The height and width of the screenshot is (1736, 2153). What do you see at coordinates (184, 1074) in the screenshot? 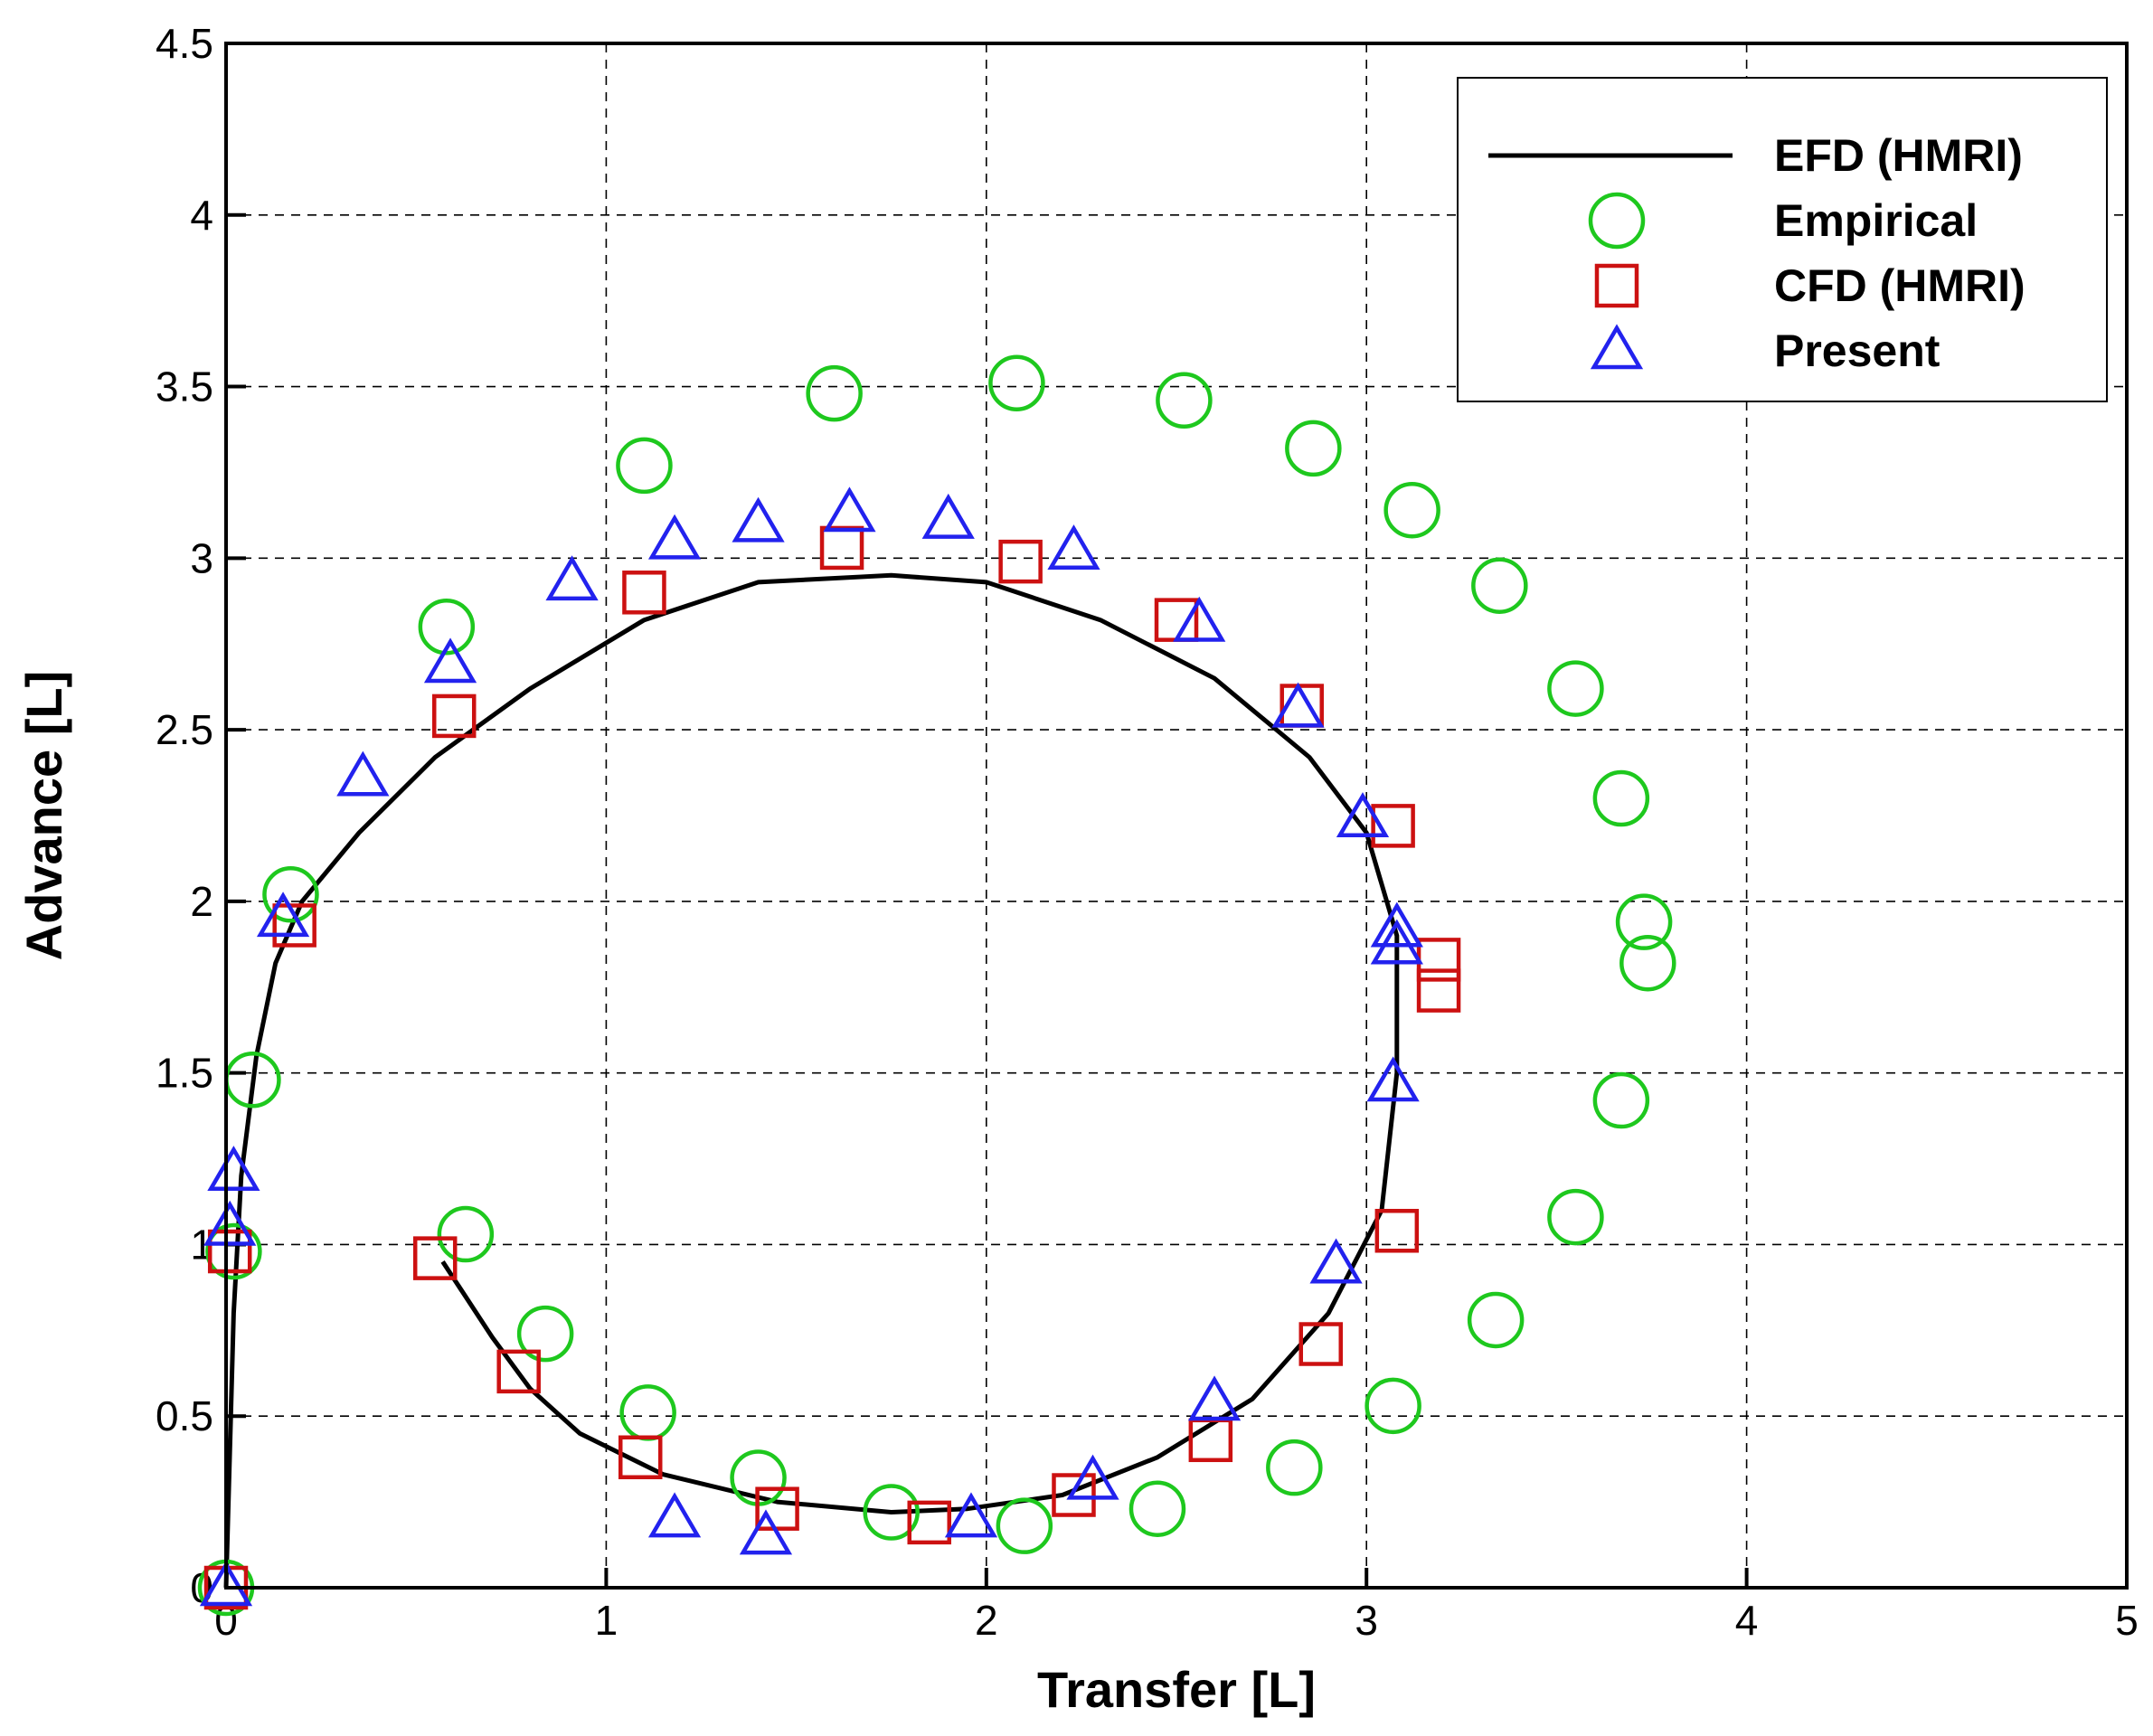
I see `y-tick-label: 1.5` at bounding box center [184, 1074].